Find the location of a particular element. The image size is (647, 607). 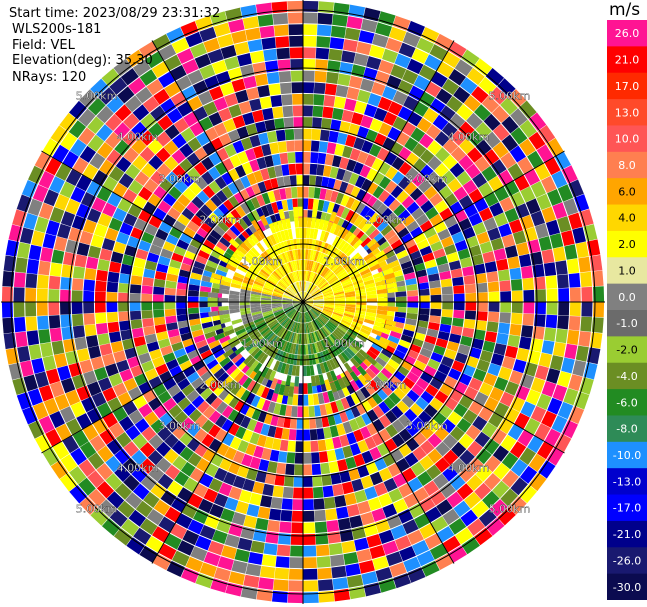

range-ring-label: 2.00km is located at coordinates (220, 385).